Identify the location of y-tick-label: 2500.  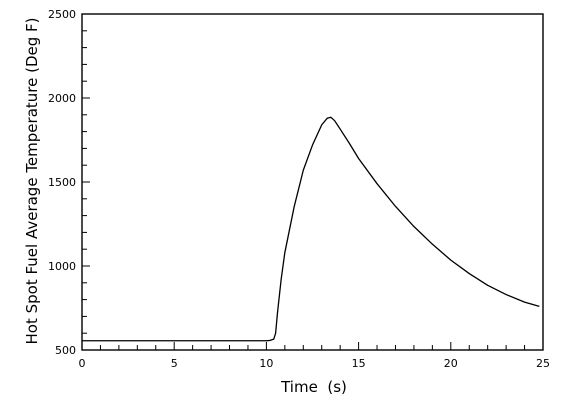
(62, 14).